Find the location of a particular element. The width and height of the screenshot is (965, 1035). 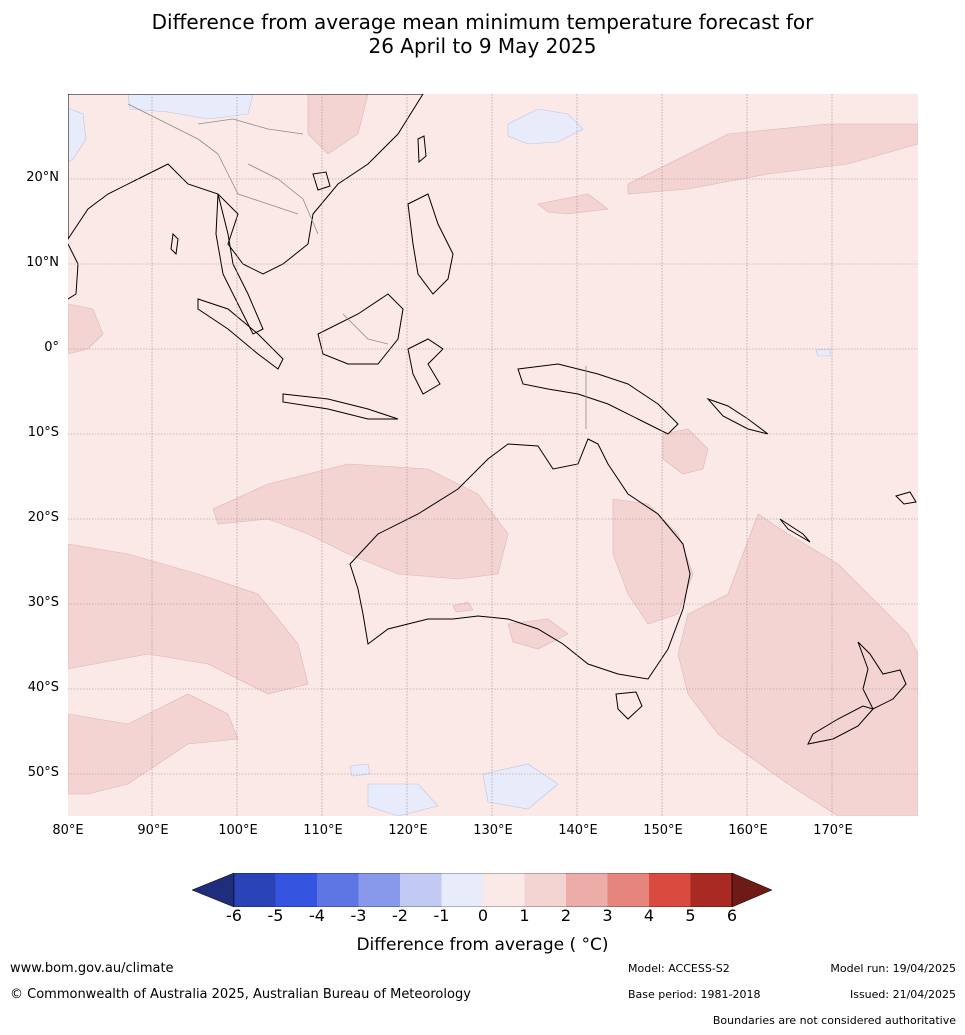

lat-label: 0° is located at coordinates (51, 347).